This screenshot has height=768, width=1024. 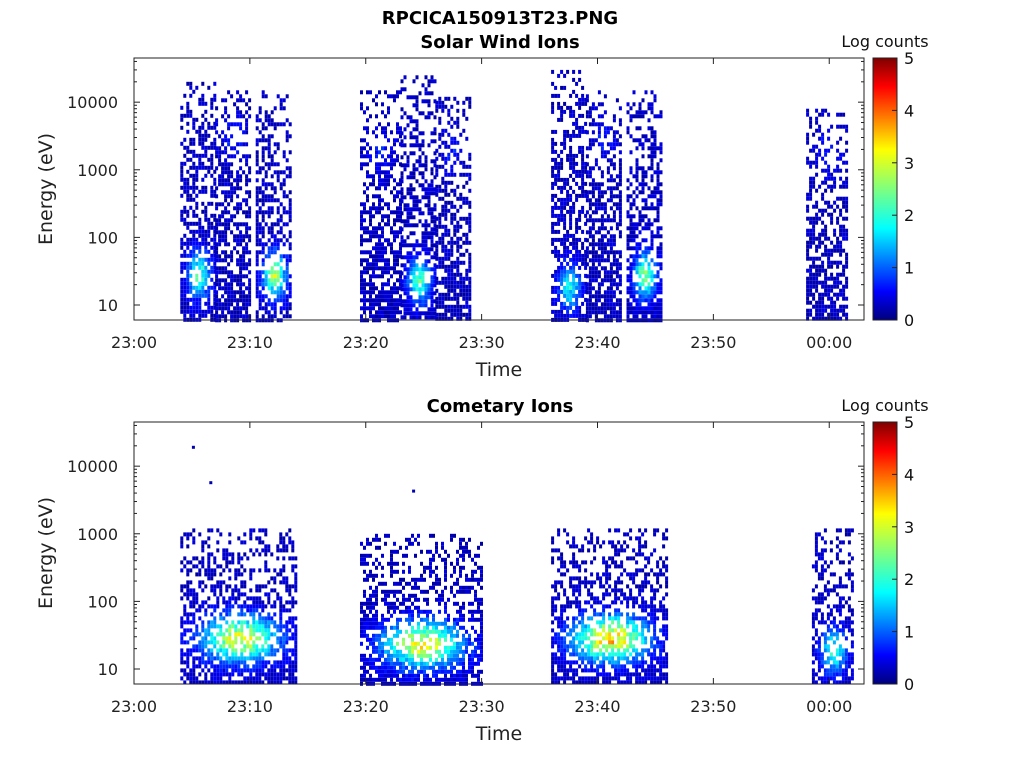 I want to click on x-tick-label: 23:10, so click(x=250, y=342).